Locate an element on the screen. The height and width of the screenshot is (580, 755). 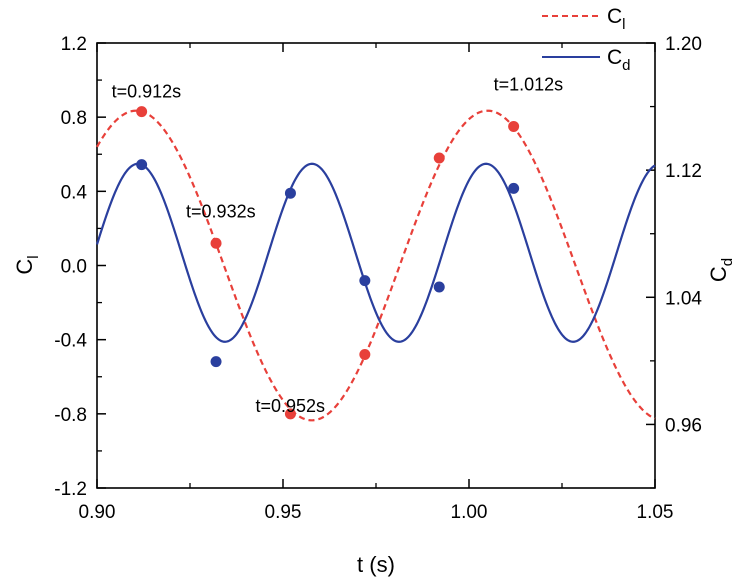
legend: Cl Cd is located at coordinates (586, 39).